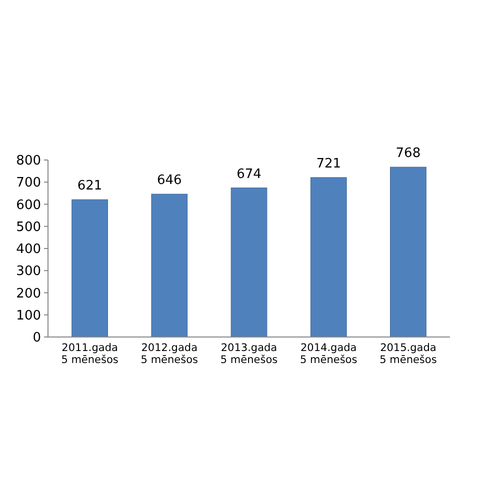 This screenshot has width=500, height=500. What do you see at coordinates (28, 161) in the screenshot?
I see `y-tick-label: 800` at bounding box center [28, 161].